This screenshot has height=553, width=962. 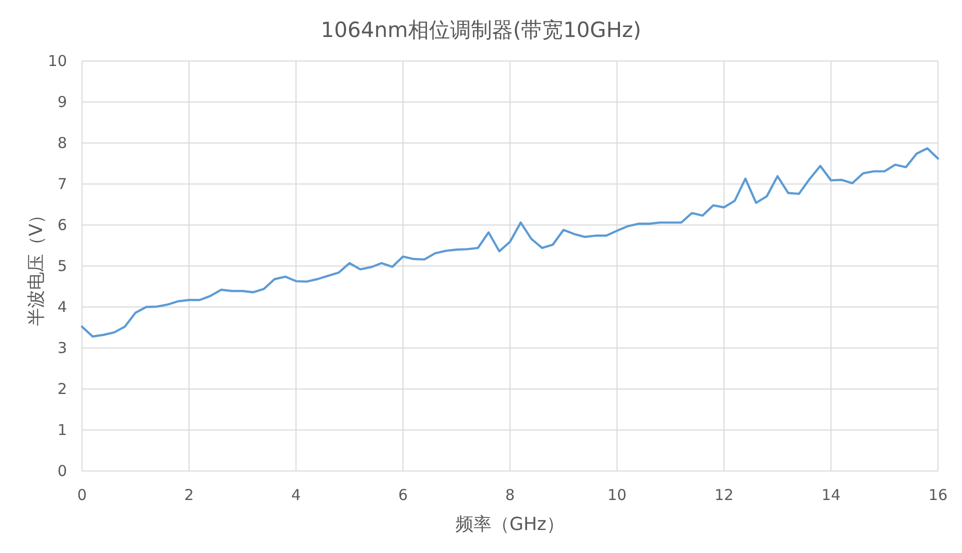 What do you see at coordinates (62, 102) in the screenshot?
I see `y-tick-label: 9` at bounding box center [62, 102].